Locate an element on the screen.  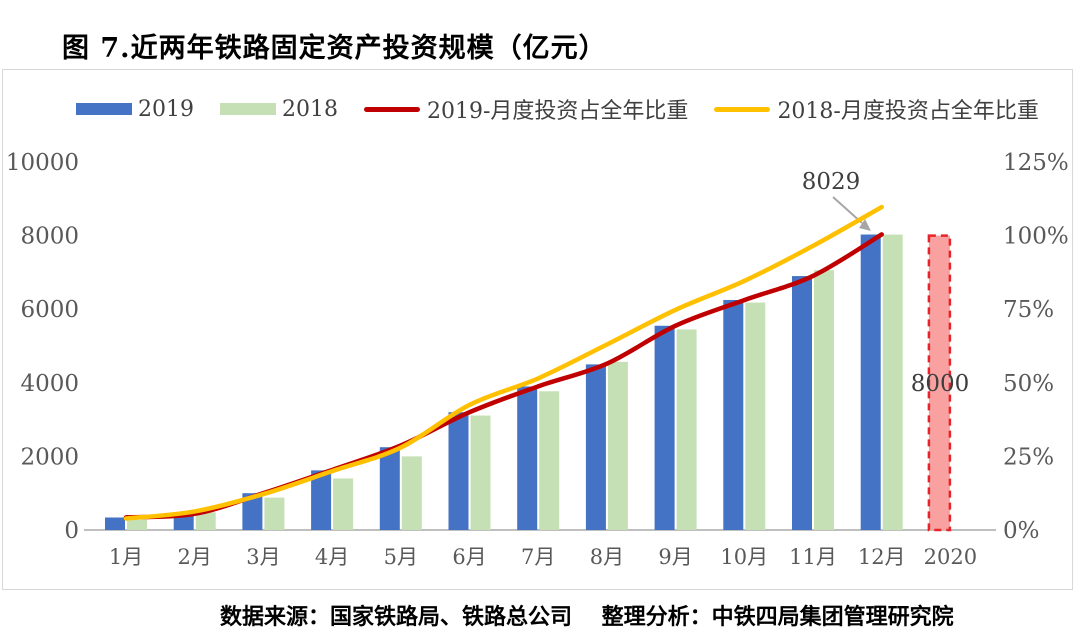
legend-item-3: 2019-月度投资占全年比重 is located at coordinates (526, 109).